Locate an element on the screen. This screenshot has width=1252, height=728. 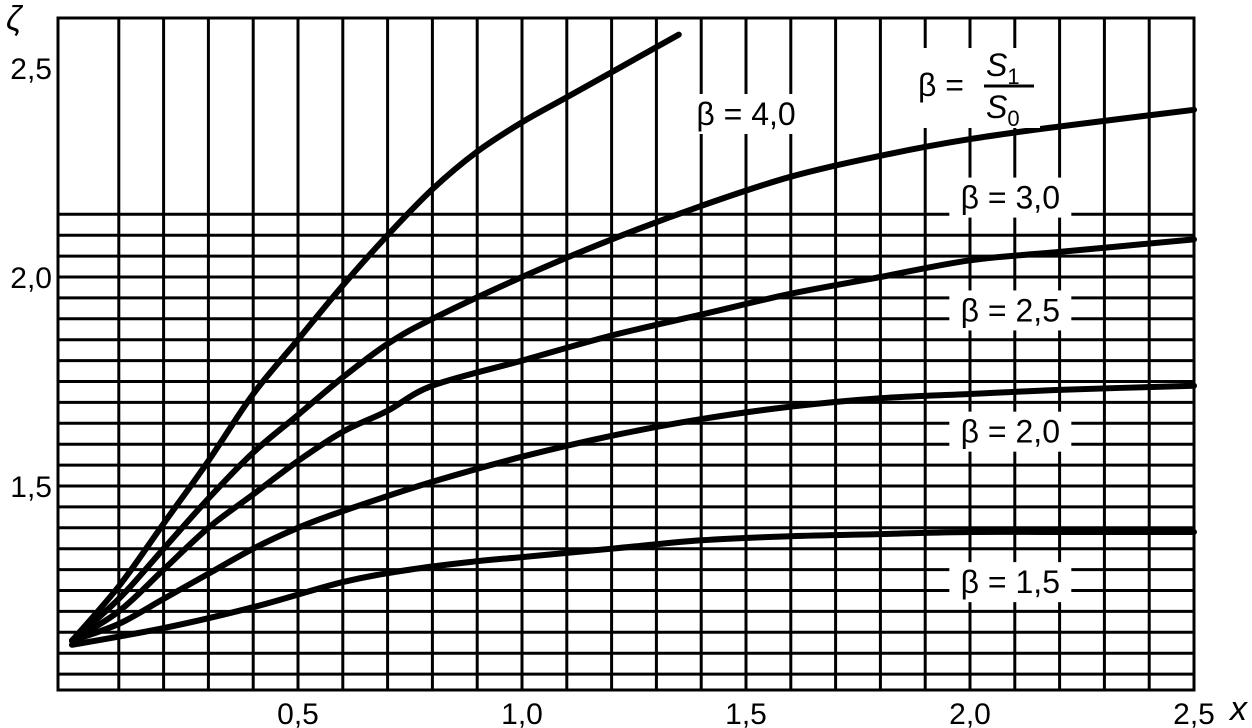
y-axis-label: ζ is located at coordinates (15, 19).